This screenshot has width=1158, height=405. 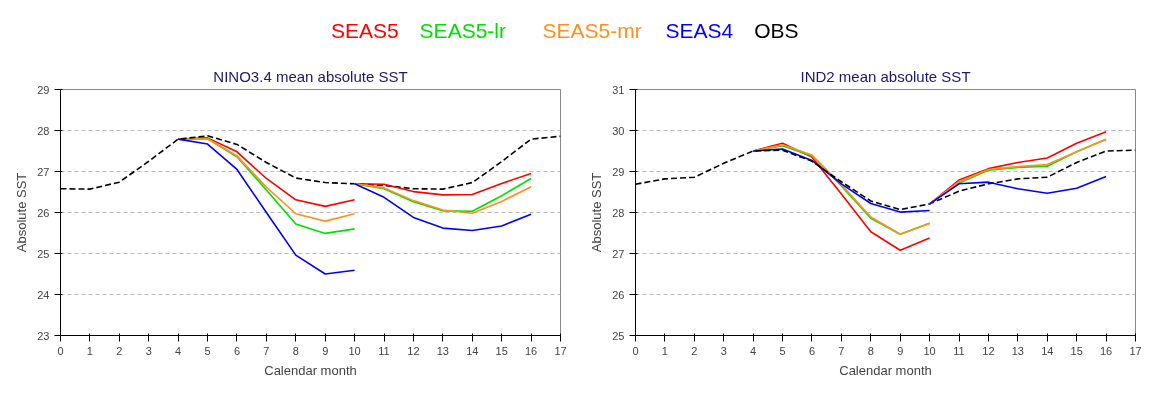 I want to click on text: SEAS5-lr, so click(x=462, y=30).